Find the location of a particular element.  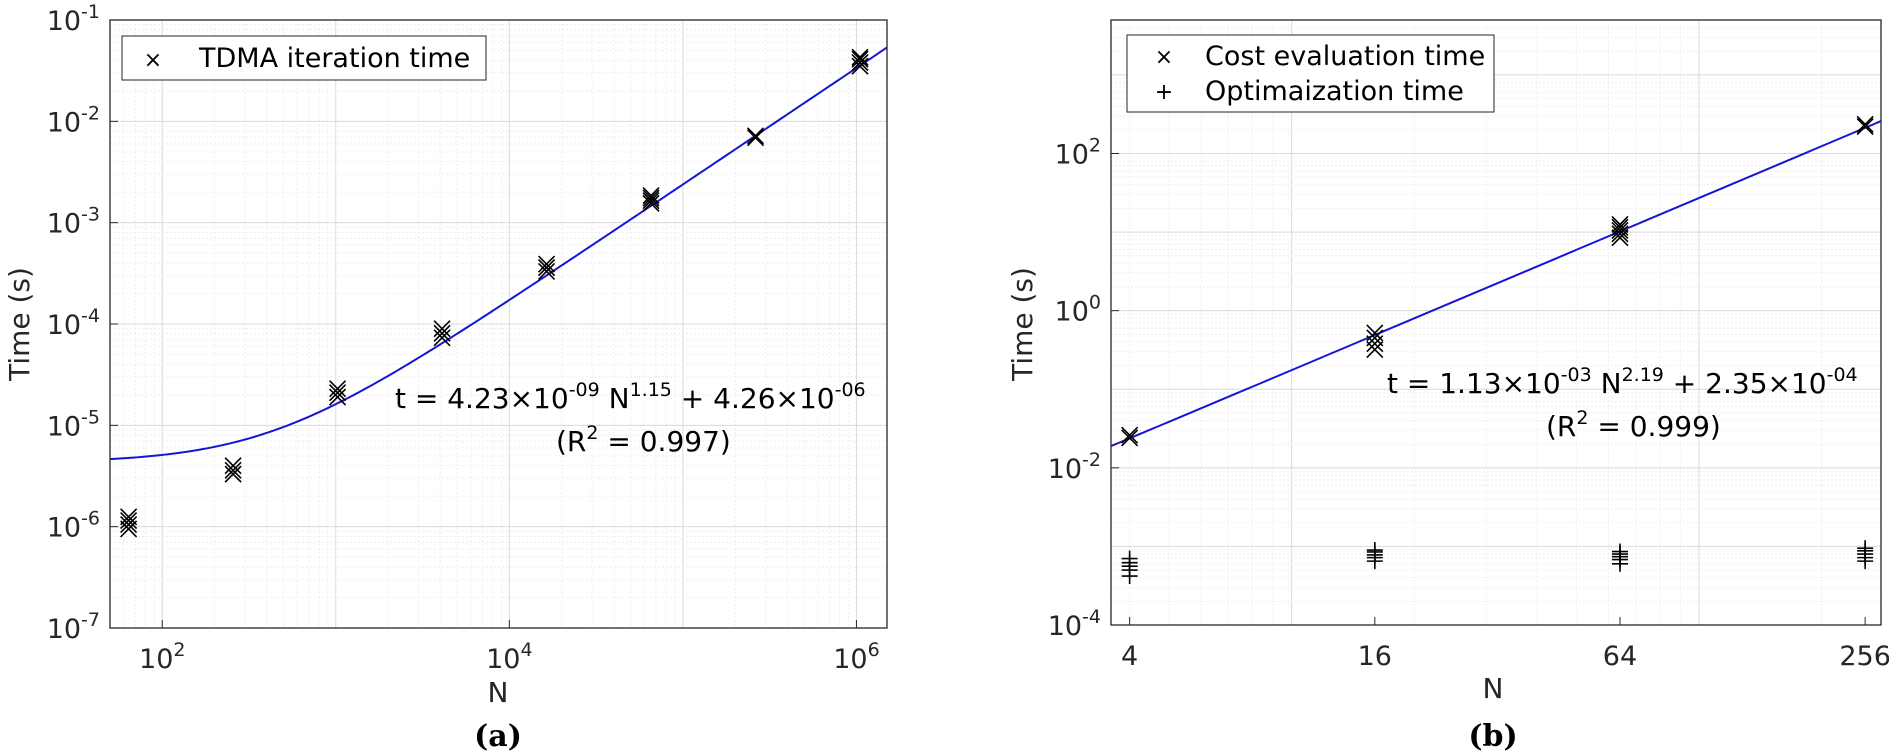

legend-marker-a-0: × is located at coordinates (153, 60).